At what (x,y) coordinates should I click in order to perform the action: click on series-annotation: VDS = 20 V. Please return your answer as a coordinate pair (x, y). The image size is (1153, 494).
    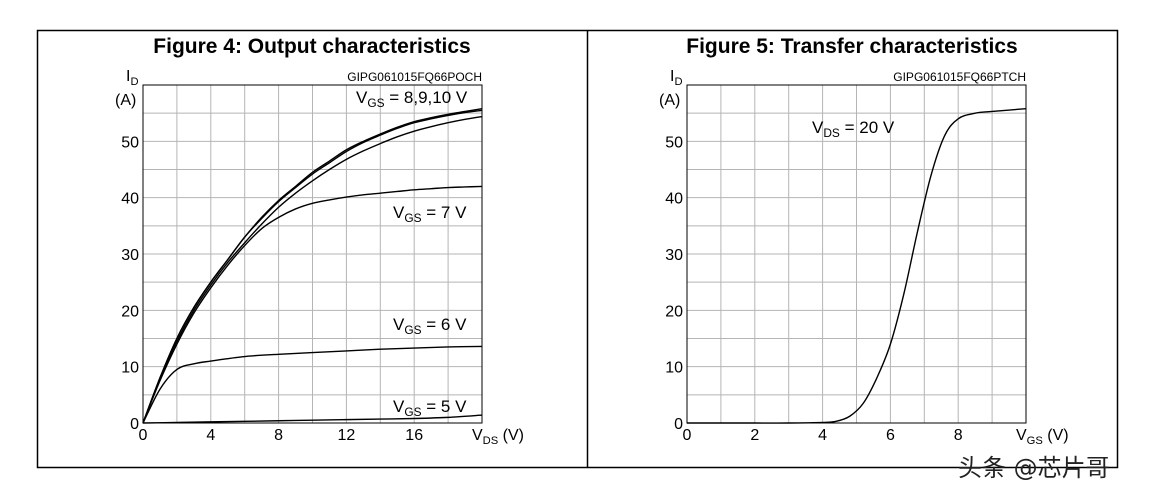
    Looking at the image, I should click on (853, 129).